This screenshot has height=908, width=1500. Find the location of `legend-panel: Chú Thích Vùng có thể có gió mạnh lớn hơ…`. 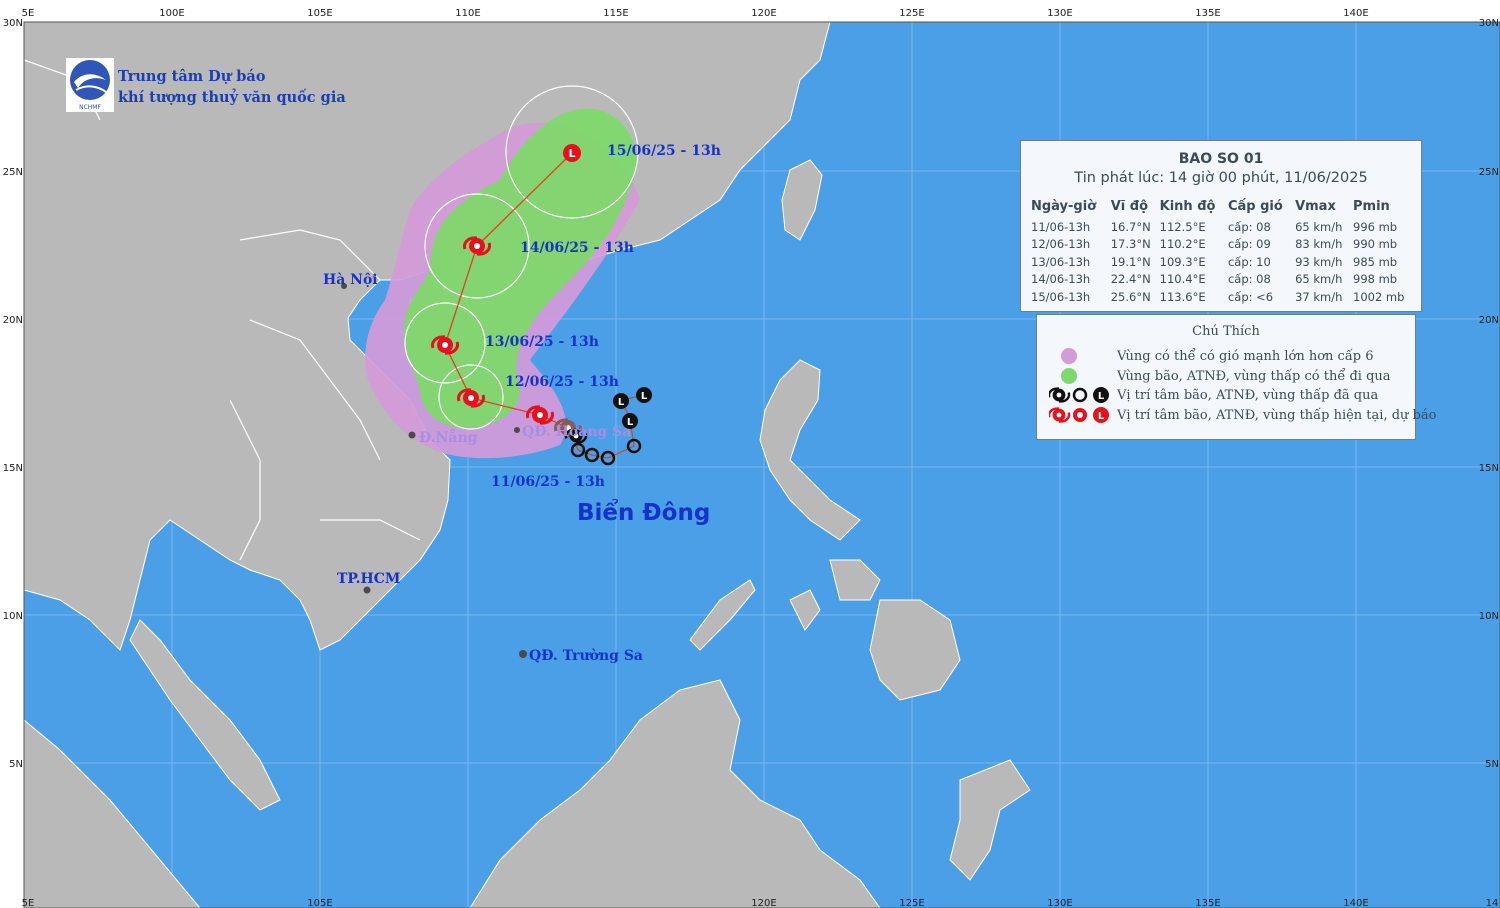

legend-panel: Chú Thích Vùng có thể có gió mạnh lớn hơ… is located at coordinates (1236, 377).